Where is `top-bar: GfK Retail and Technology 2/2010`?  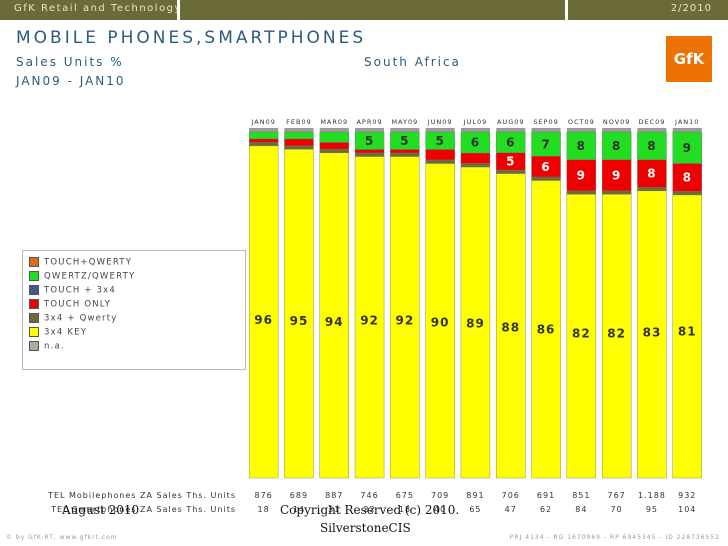 top-bar: GfK Retail and Technology 2/2010 is located at coordinates (364, 10).